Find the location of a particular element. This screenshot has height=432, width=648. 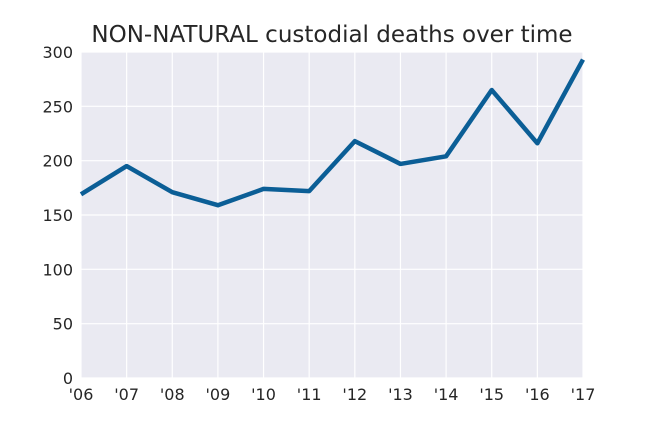

x-tick-label: '11 is located at coordinates (309, 394).